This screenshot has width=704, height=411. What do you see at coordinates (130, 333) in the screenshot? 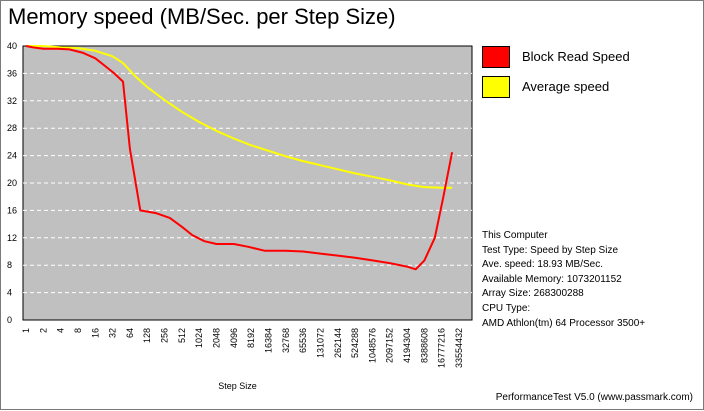
I see `x-tick-label-64: 64` at bounding box center [130, 333].